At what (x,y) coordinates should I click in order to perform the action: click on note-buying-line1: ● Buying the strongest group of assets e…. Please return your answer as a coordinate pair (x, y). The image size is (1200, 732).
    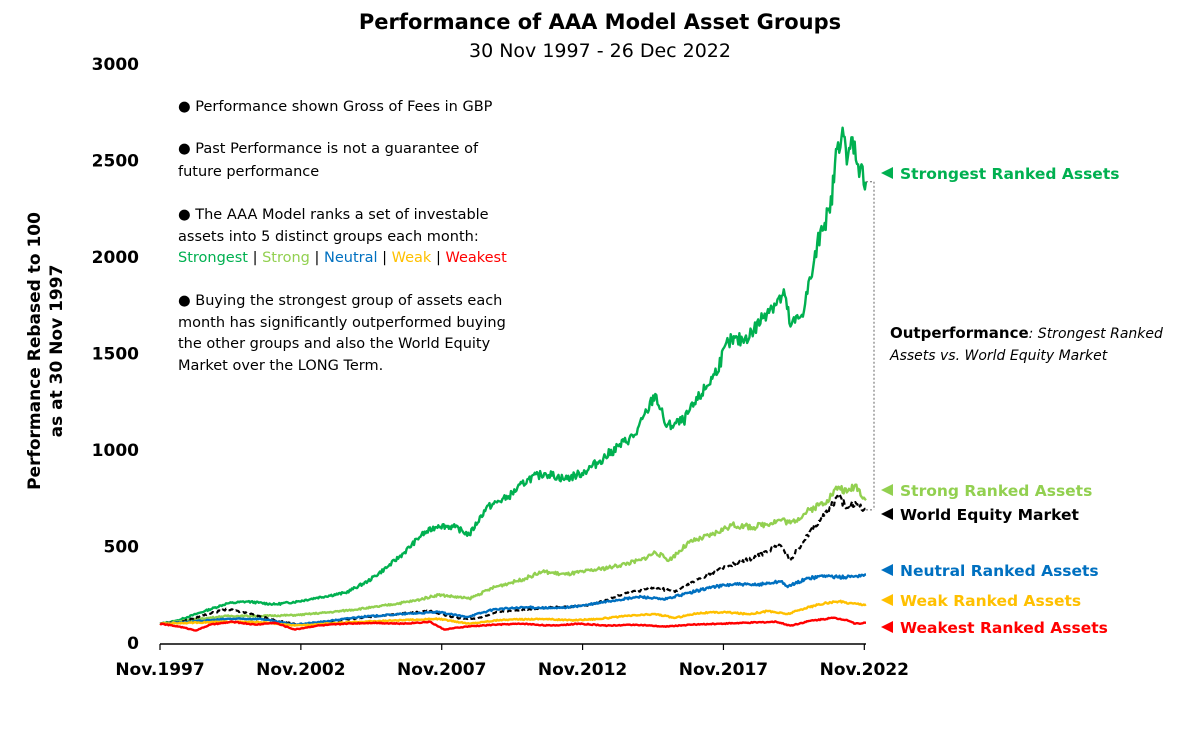
    Looking at the image, I should click on (340, 301).